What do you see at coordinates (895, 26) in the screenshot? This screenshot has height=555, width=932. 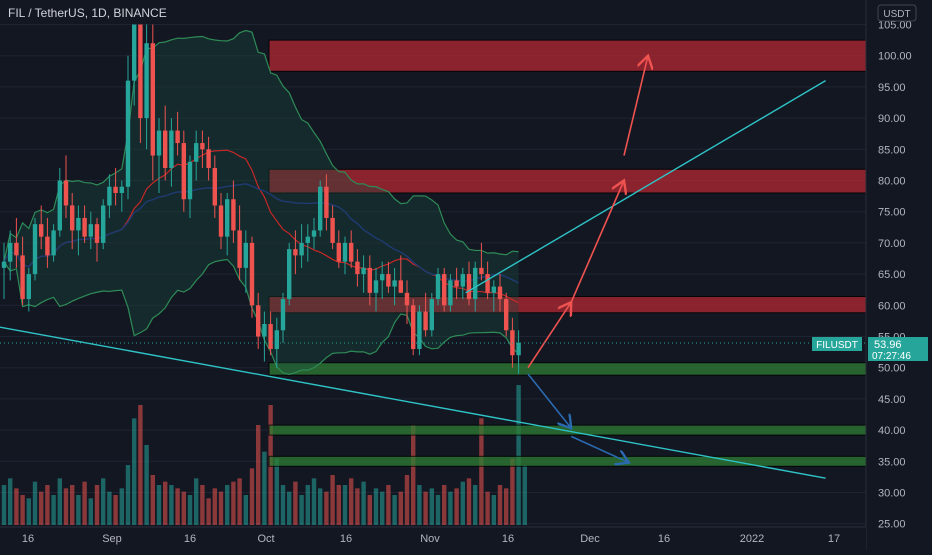 I see `y-tick-label: 105.00` at bounding box center [895, 26].